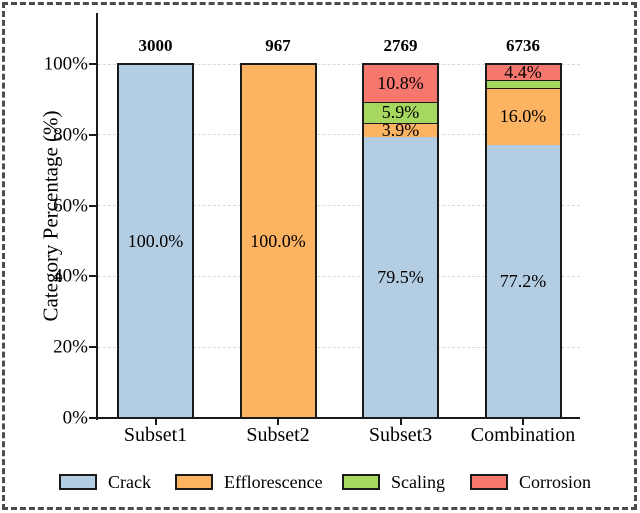  Describe the element at coordinates (65, 64) in the screenshot. I see `y-tick-label-100%: 100%` at that location.